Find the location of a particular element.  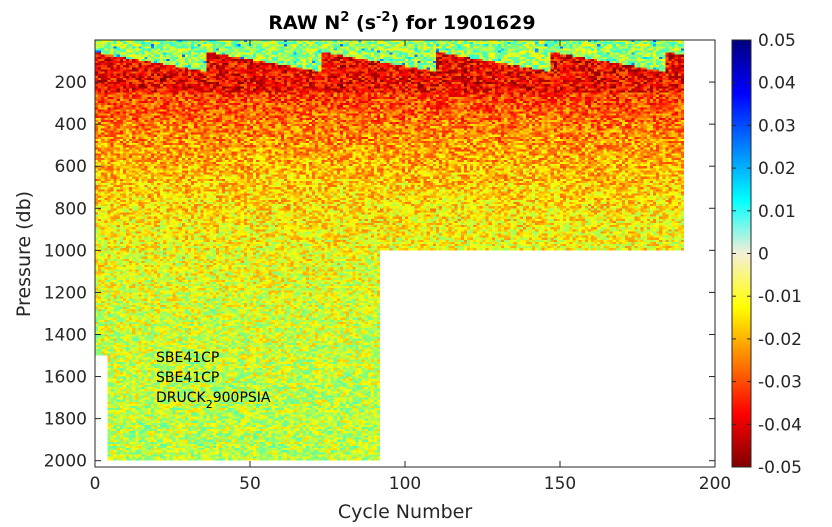

y-tick-label: 1000 is located at coordinates (65, 251).